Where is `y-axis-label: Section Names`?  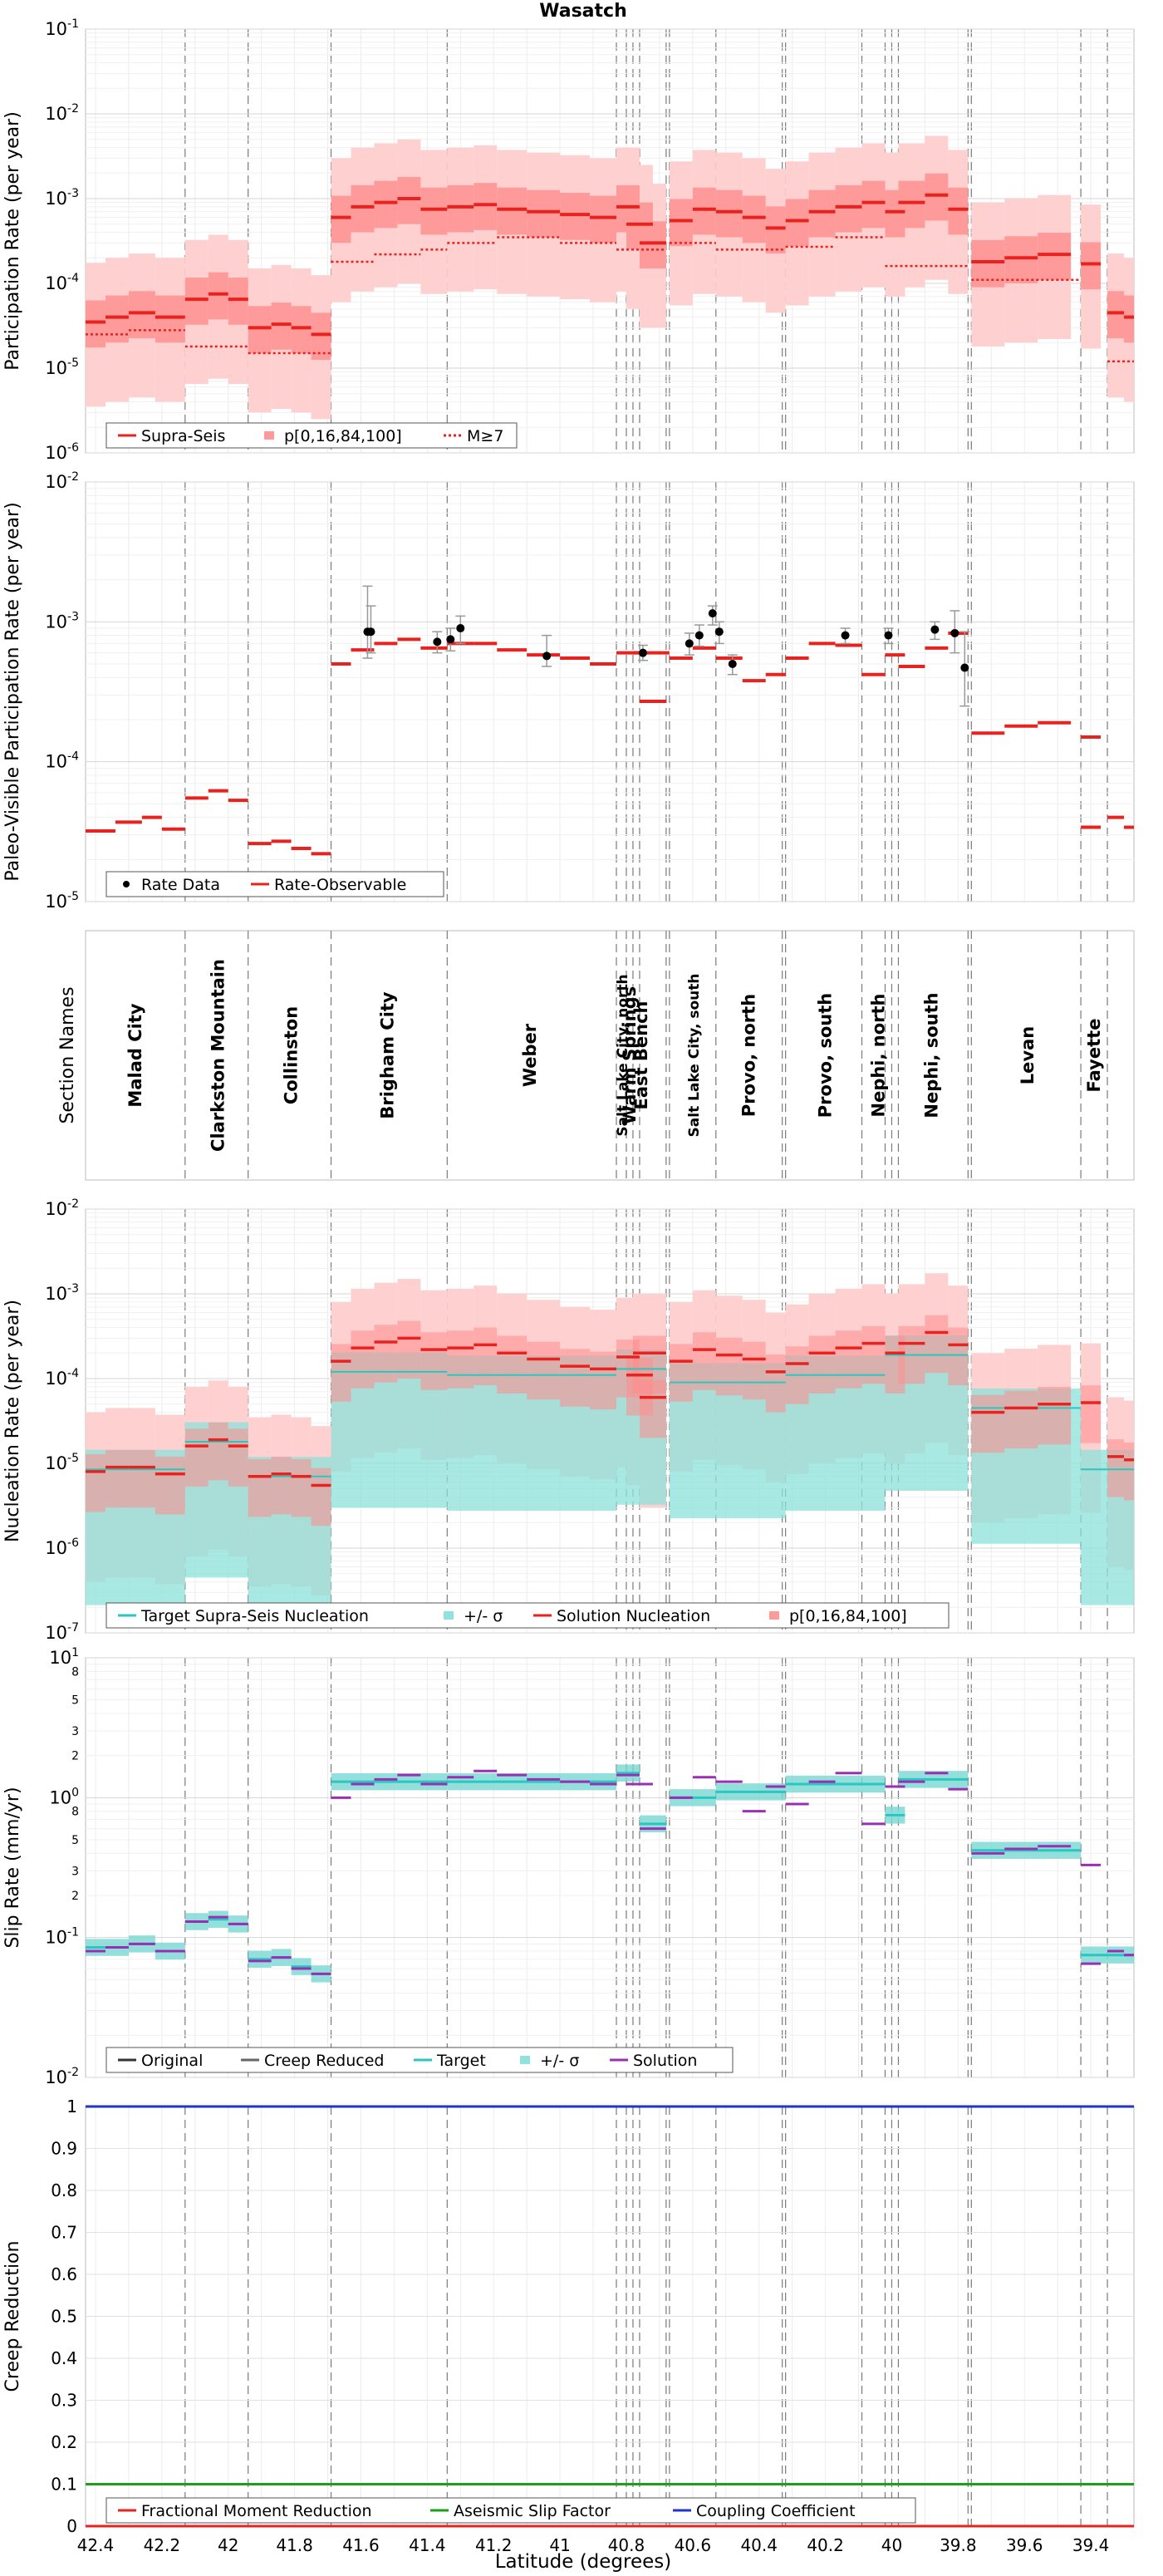
y-axis-label: Section Names is located at coordinates (67, 1054).